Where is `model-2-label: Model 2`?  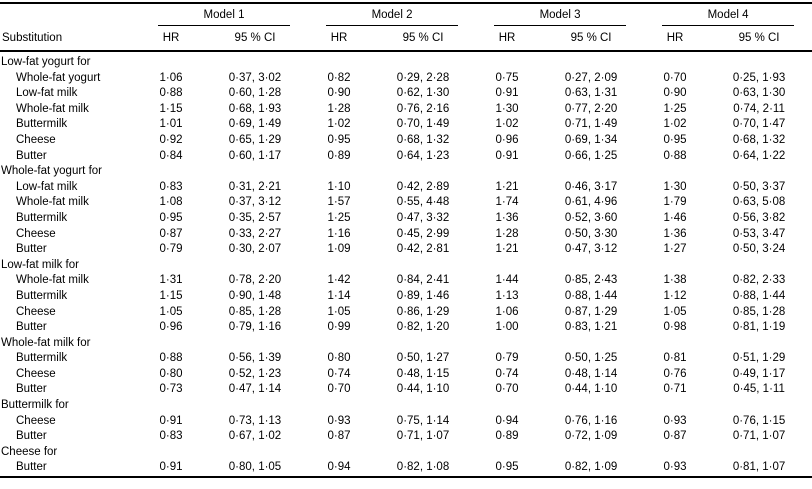
model-2-label: Model 2 is located at coordinates (392, 17).